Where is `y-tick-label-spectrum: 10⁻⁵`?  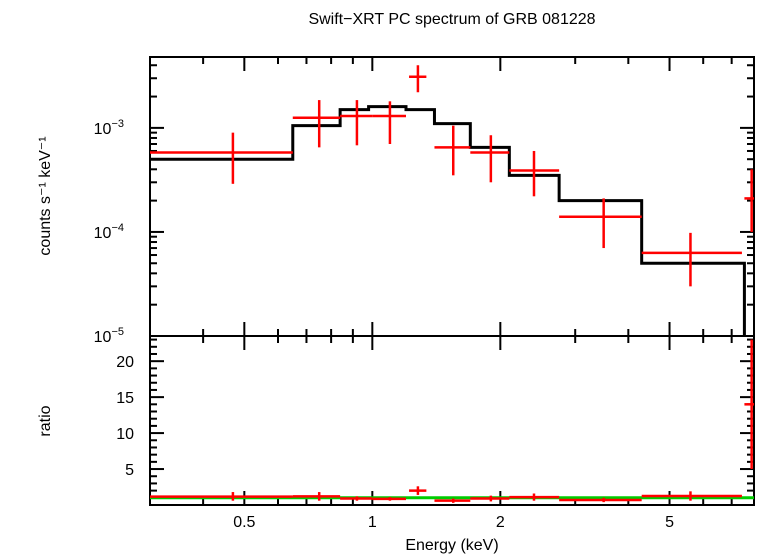 y-tick-label-spectrum: 10⁻⁵ is located at coordinates (109, 336).